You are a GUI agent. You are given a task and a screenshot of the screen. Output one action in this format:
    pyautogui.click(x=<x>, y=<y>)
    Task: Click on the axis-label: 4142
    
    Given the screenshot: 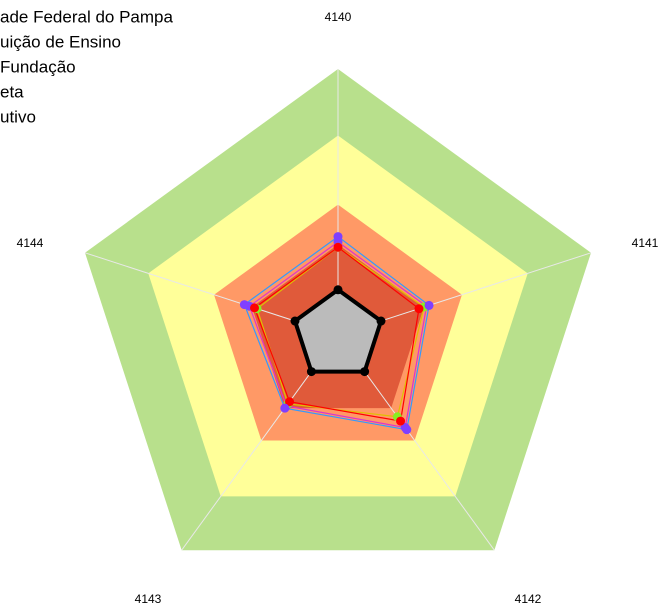 What is the action you would take?
    pyautogui.click(x=528, y=599)
    